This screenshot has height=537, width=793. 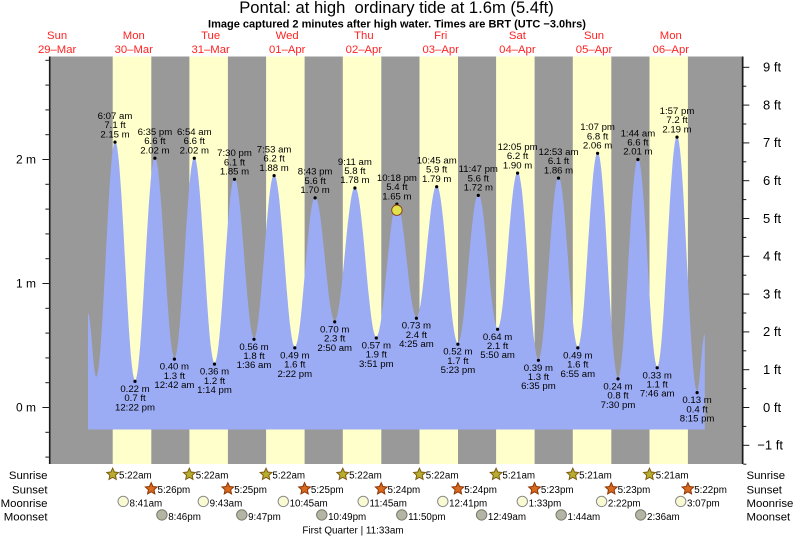 What do you see at coordinates (274, 149) in the screenshot?
I see `svg-text: 7:53 am` at bounding box center [274, 149].